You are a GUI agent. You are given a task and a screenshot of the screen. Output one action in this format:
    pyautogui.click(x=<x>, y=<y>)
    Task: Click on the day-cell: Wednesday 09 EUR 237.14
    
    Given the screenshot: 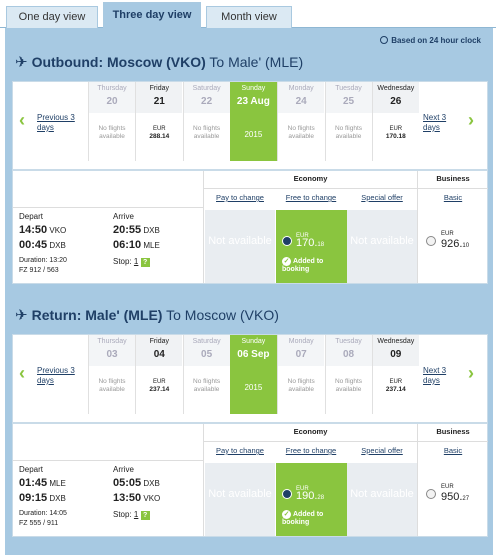 What is the action you would take?
    pyautogui.click(x=395, y=374)
    